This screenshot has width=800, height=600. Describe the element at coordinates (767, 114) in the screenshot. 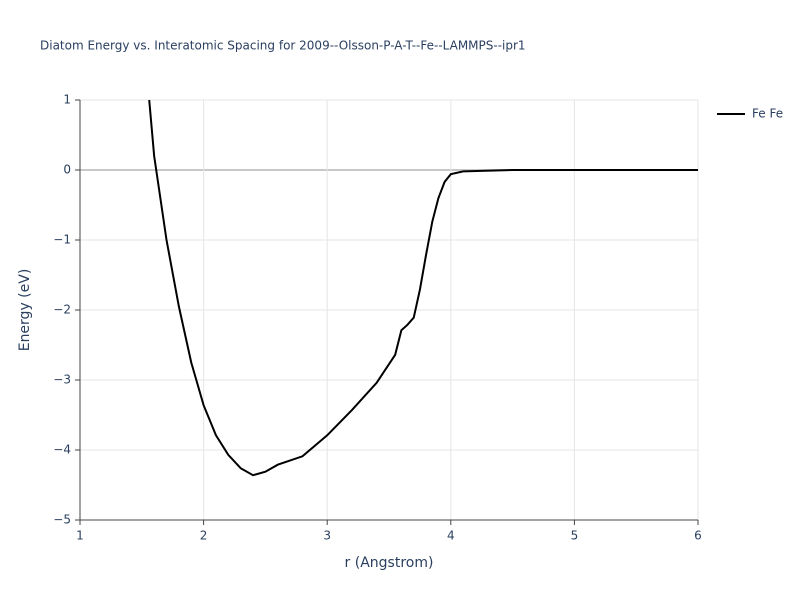

I see `legend-label: Fe Fe` at that location.